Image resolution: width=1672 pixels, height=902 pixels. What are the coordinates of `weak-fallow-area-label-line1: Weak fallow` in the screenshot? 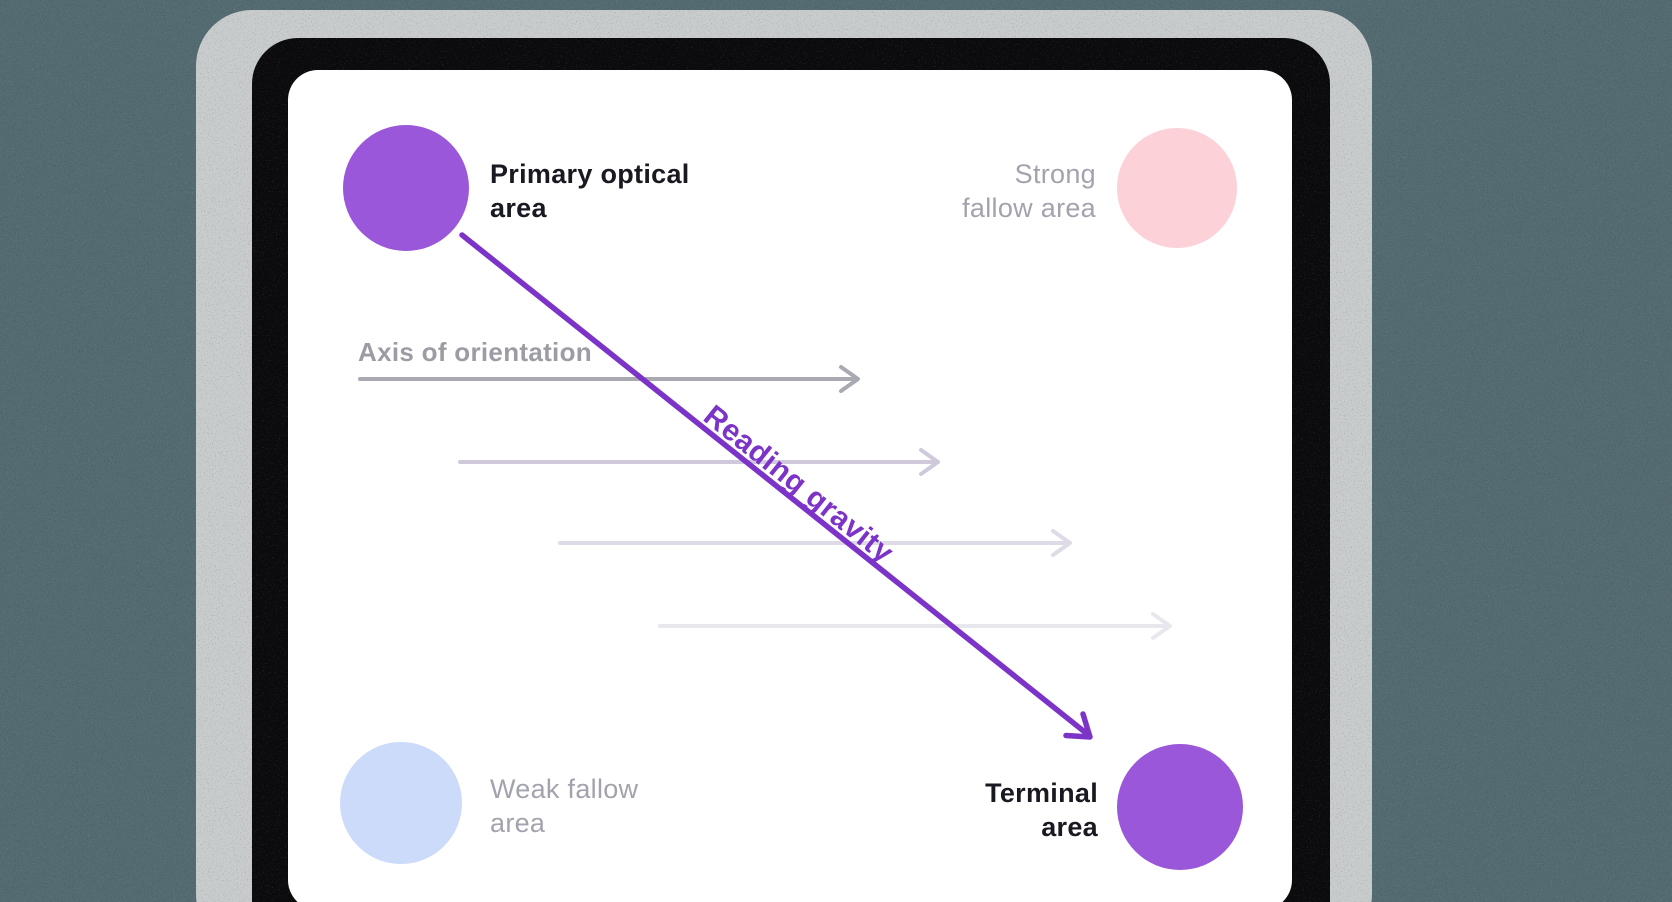 It's located at (564, 789).